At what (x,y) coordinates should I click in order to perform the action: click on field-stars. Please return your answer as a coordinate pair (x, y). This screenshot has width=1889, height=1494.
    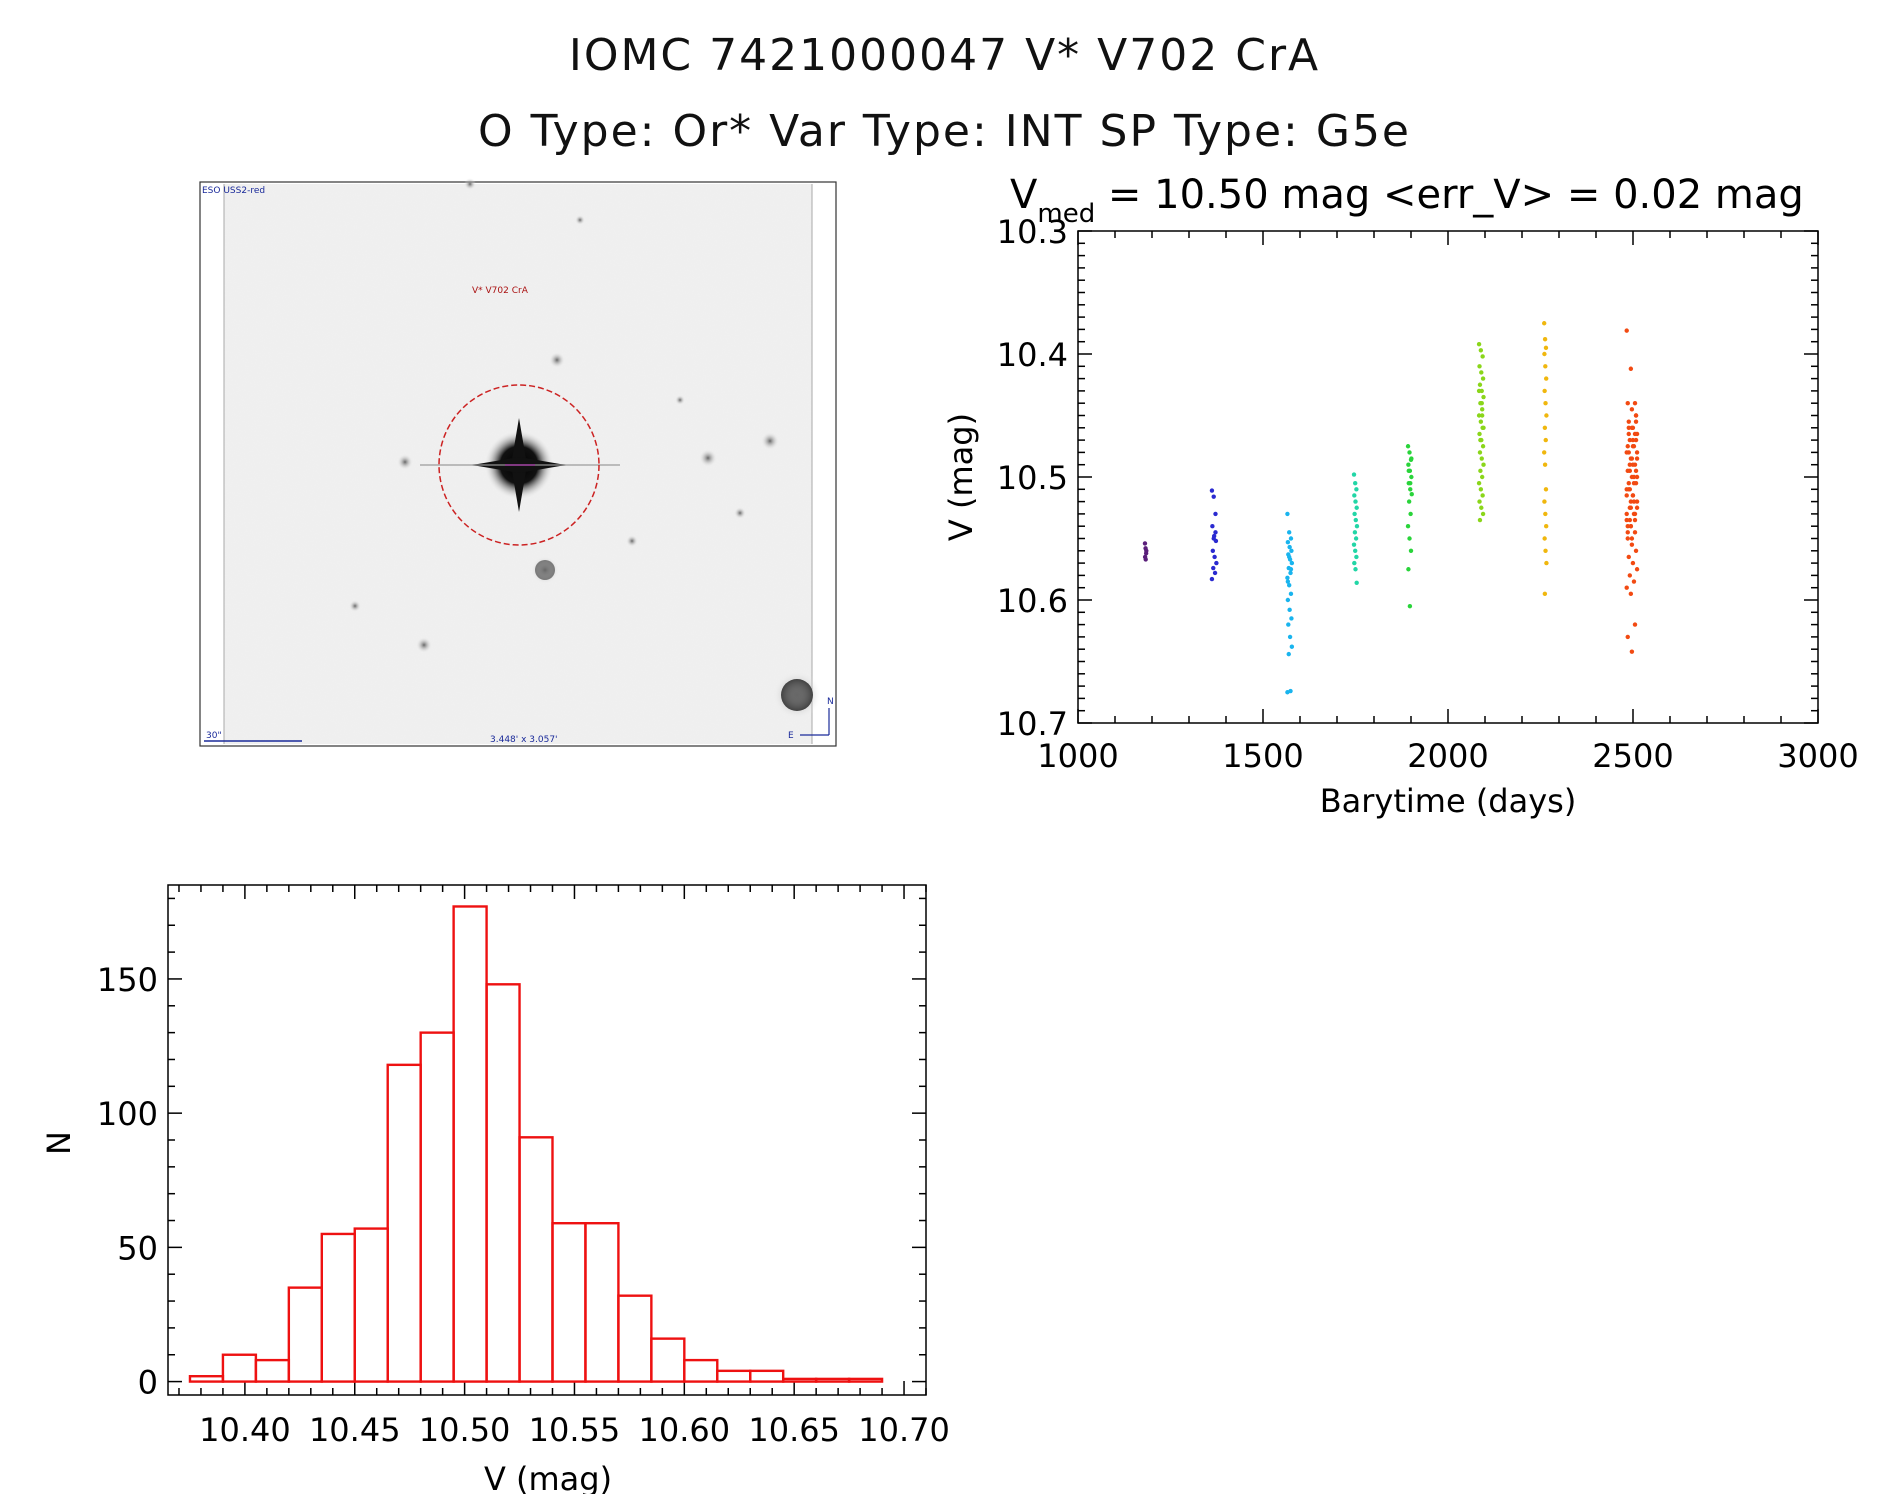
    Looking at the image, I should click on (585, 448).